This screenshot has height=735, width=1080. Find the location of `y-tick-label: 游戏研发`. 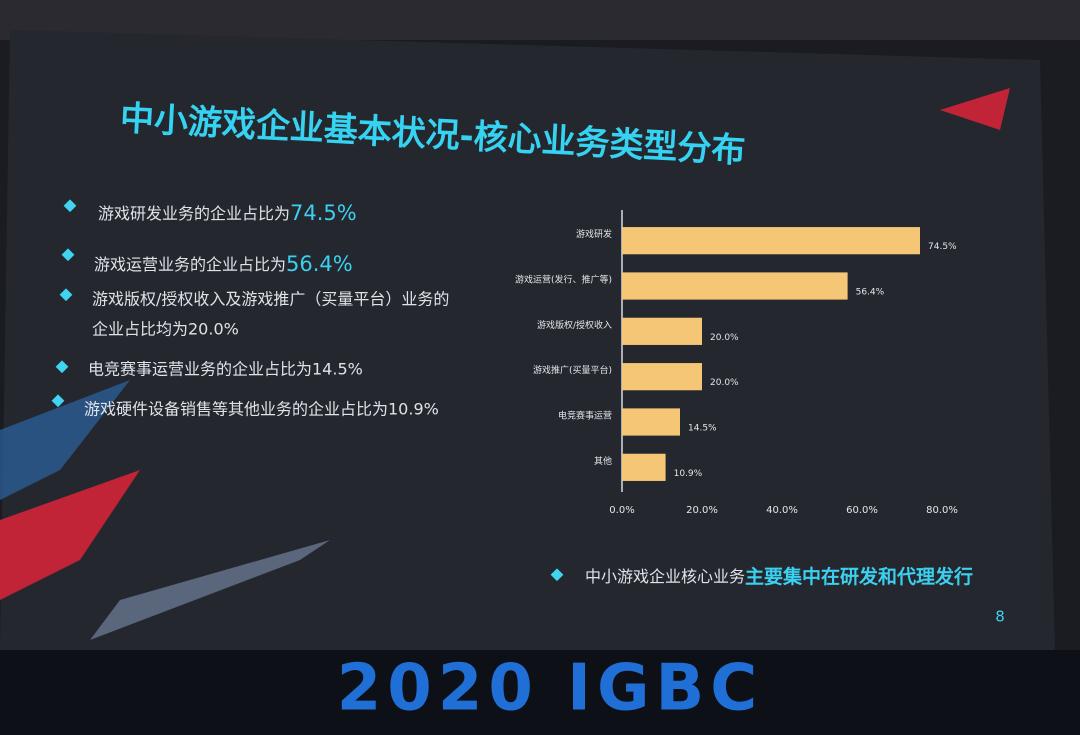

y-tick-label: 游戏研发 is located at coordinates (594, 234).